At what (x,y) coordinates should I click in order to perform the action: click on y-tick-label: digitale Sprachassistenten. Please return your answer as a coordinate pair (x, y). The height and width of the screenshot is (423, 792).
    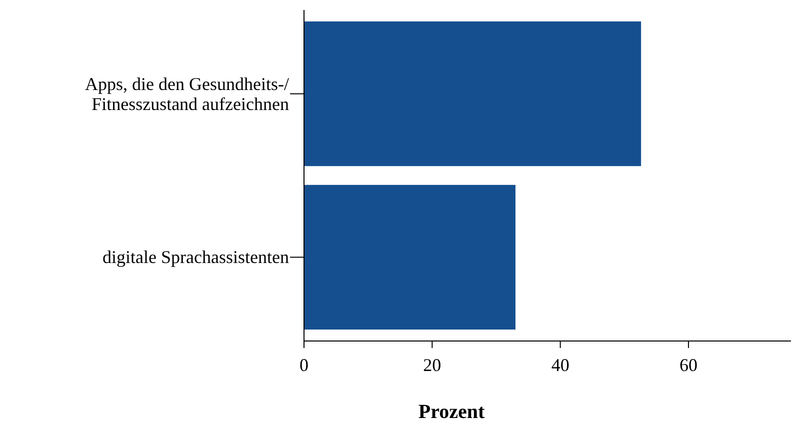
    Looking at the image, I should click on (195, 257).